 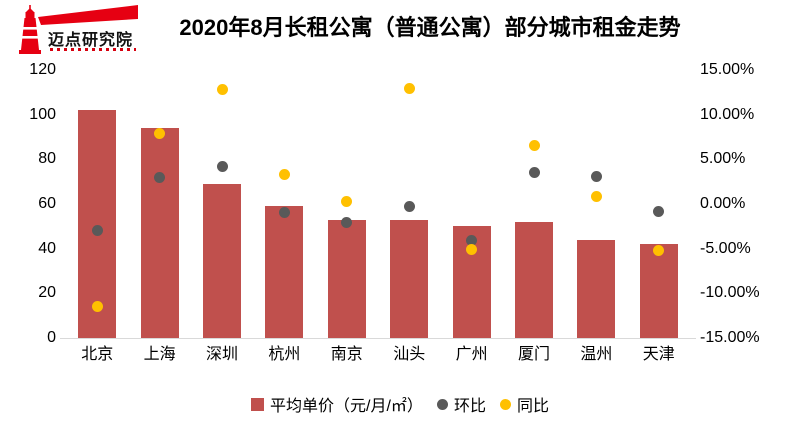 What do you see at coordinates (284, 354) in the screenshot?
I see `x-label: 杭州` at bounding box center [284, 354].